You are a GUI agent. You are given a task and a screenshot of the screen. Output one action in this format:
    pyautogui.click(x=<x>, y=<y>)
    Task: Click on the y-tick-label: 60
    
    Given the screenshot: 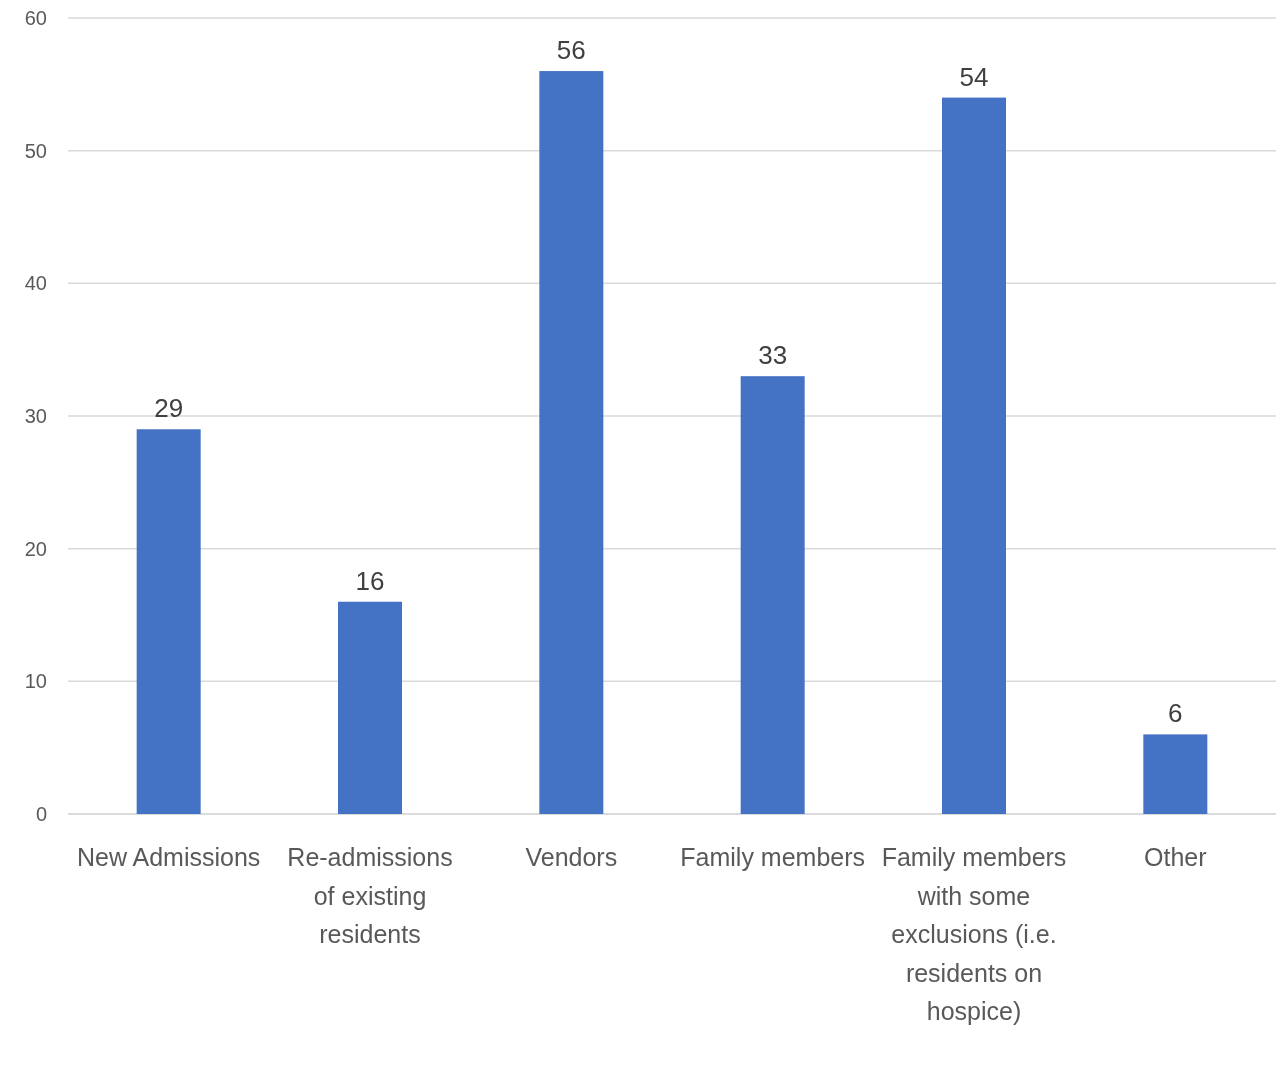 What is the action you would take?
    pyautogui.click(x=35, y=18)
    